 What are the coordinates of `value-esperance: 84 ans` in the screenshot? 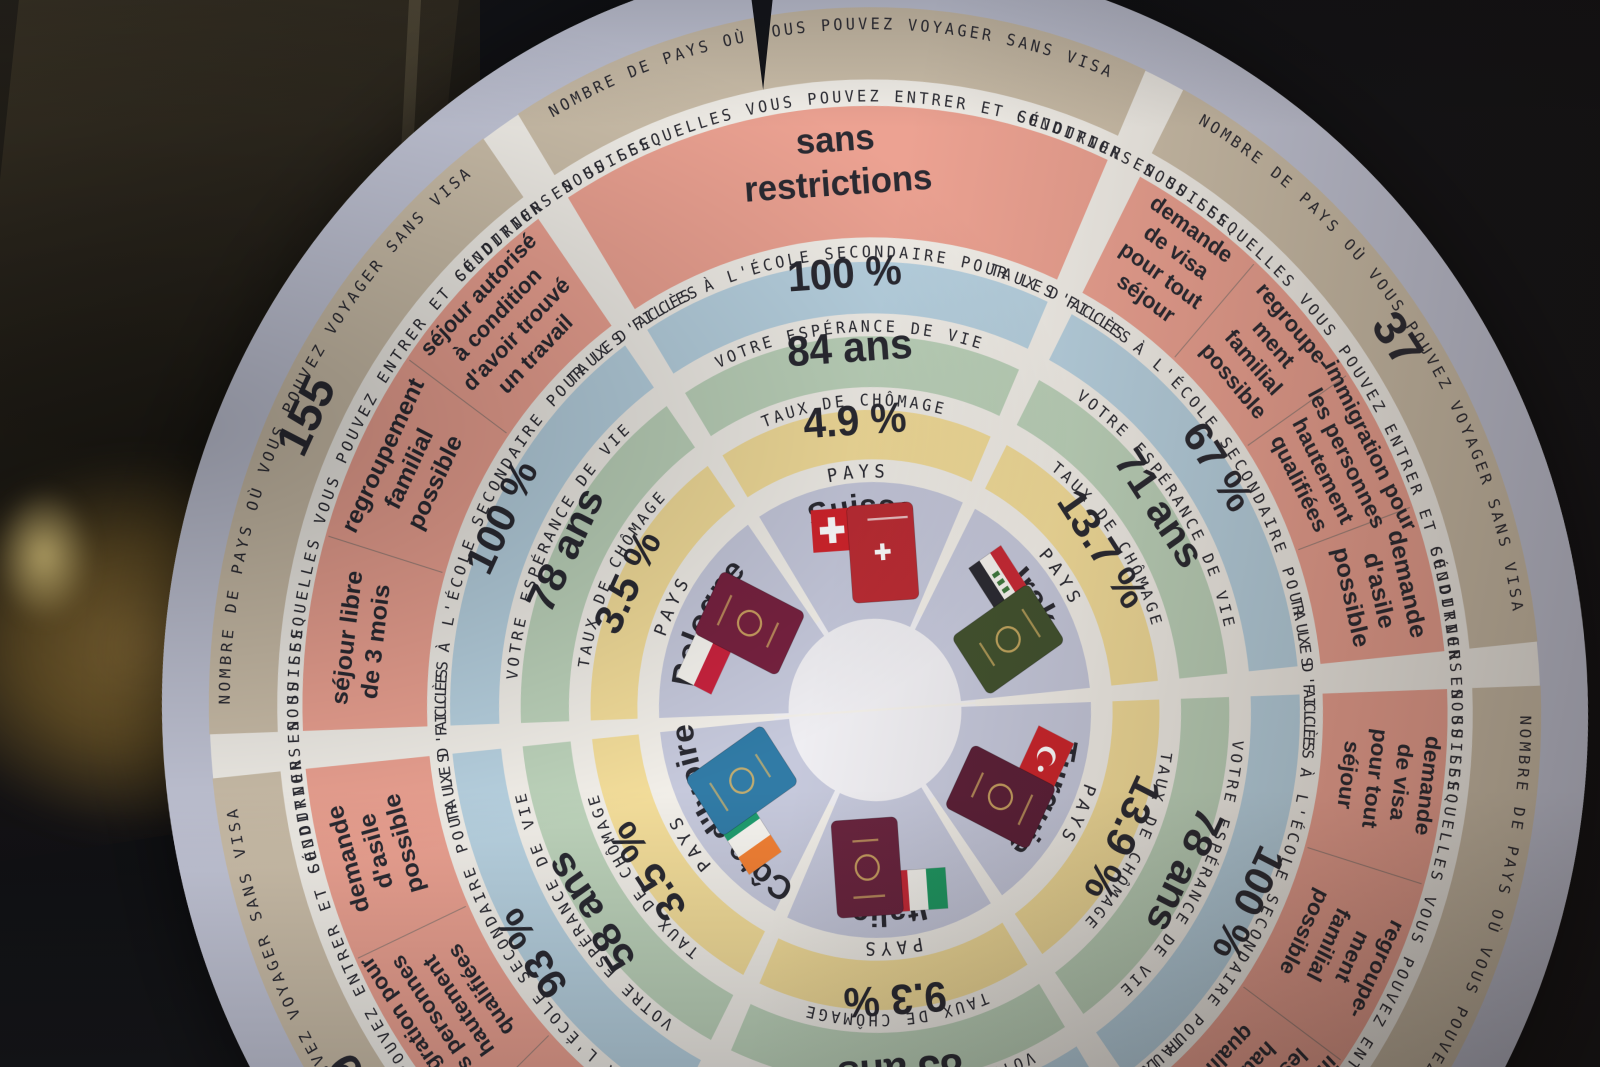 It's located at (849, 347).